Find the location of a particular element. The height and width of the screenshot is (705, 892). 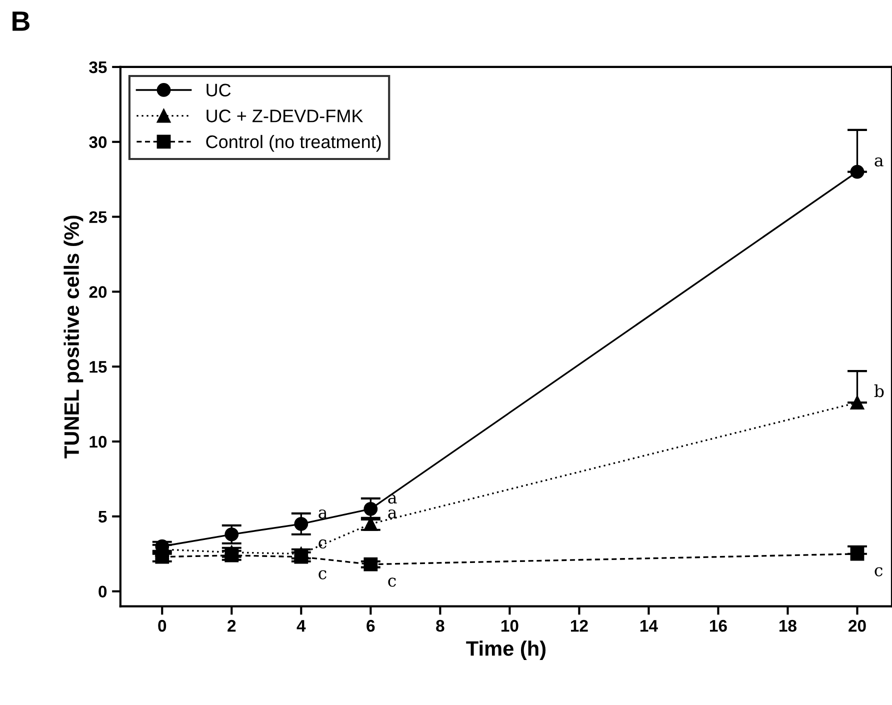

y-tick-label: 30 is located at coordinates (98, 142).